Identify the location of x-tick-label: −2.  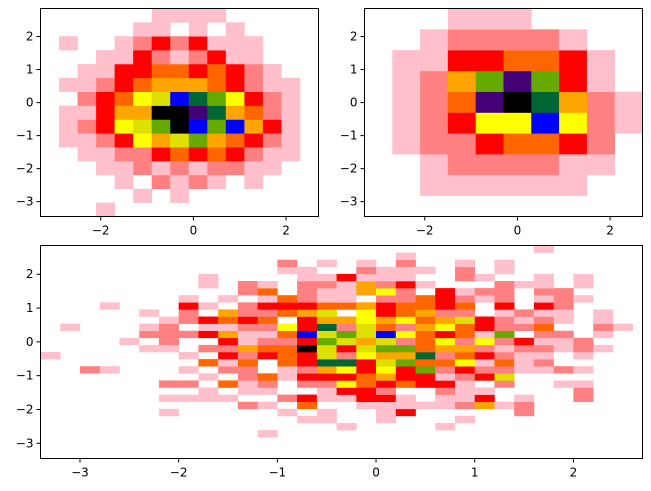
(101, 231).